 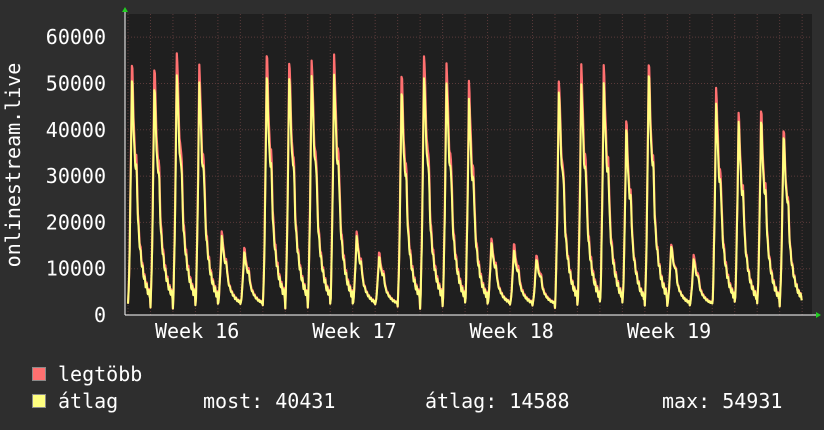 What do you see at coordinates (125, 9) in the screenshot?
I see `y-axis-arrow-icon` at bounding box center [125, 9].